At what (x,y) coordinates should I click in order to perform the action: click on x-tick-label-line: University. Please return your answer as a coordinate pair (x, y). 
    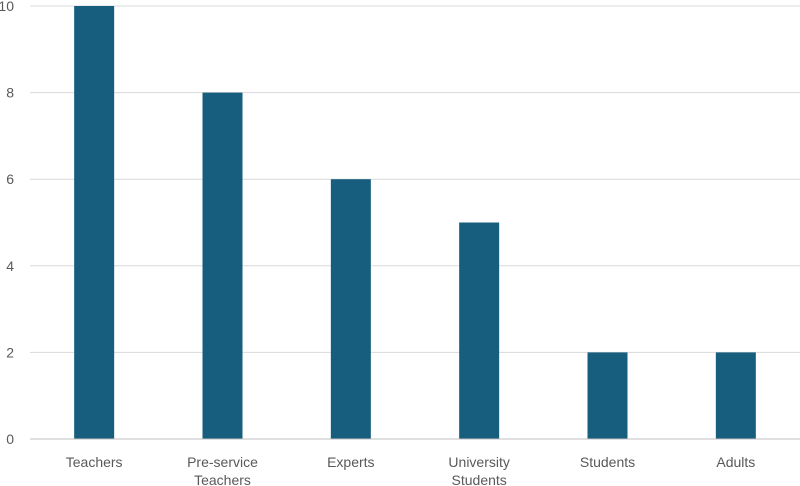
    Looking at the image, I should click on (478, 462).